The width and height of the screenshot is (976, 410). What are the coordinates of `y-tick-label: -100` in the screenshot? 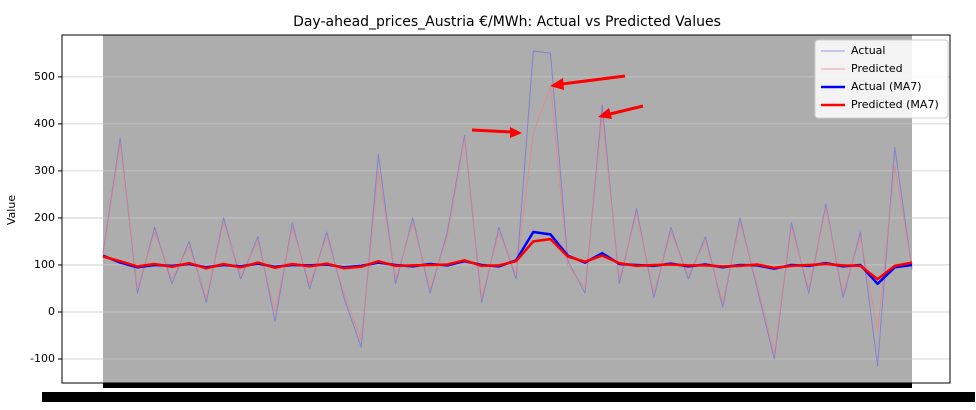 It's located at (42, 358).